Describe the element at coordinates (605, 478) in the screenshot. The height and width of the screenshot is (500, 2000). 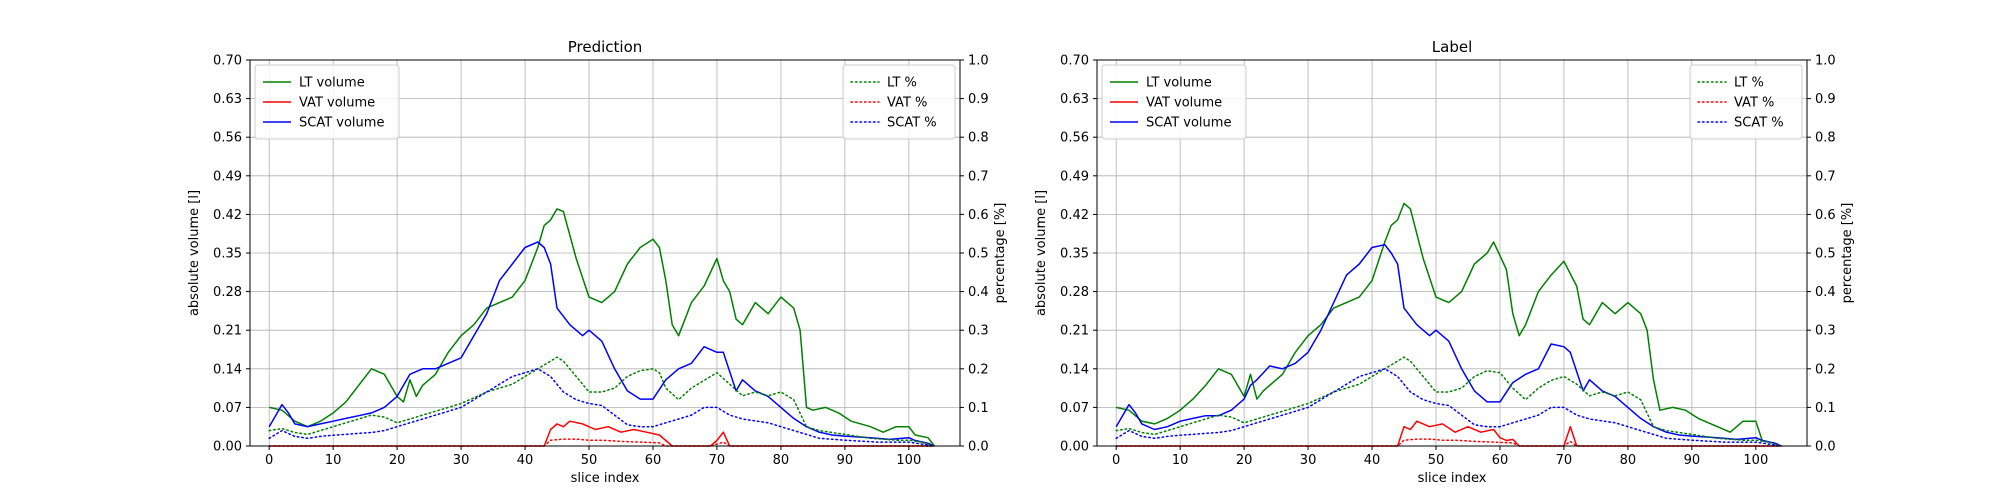
I see `x-axis-label: slice index` at that location.